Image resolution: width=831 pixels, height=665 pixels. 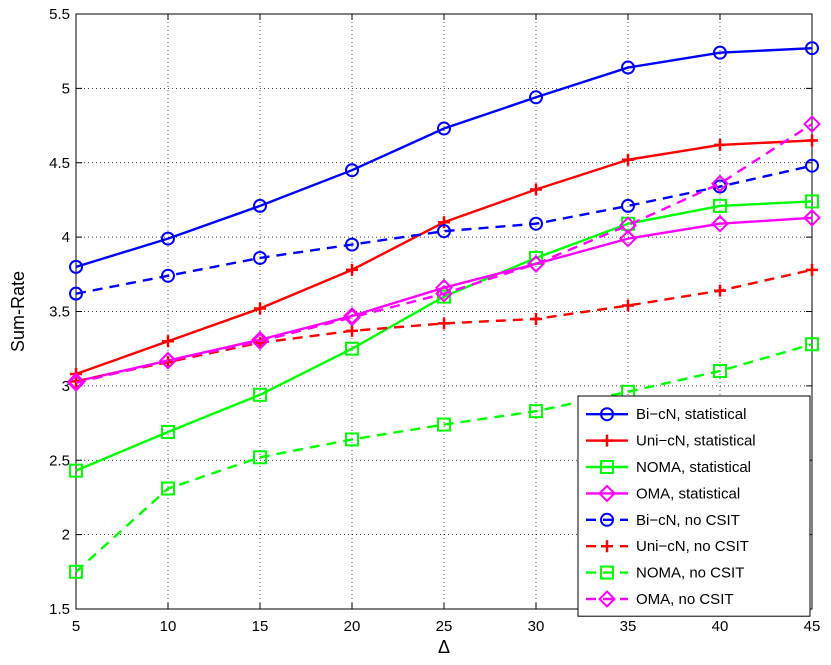 I want to click on legend-label: NOMA, no CSIT, so click(x=690, y=573).